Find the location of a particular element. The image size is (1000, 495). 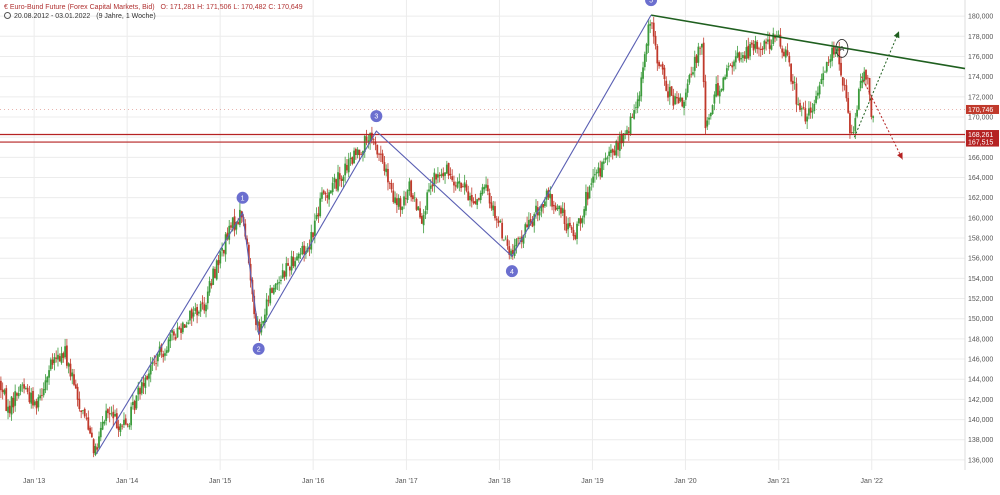

x-tick-label: Jan '14 is located at coordinates (127, 481).